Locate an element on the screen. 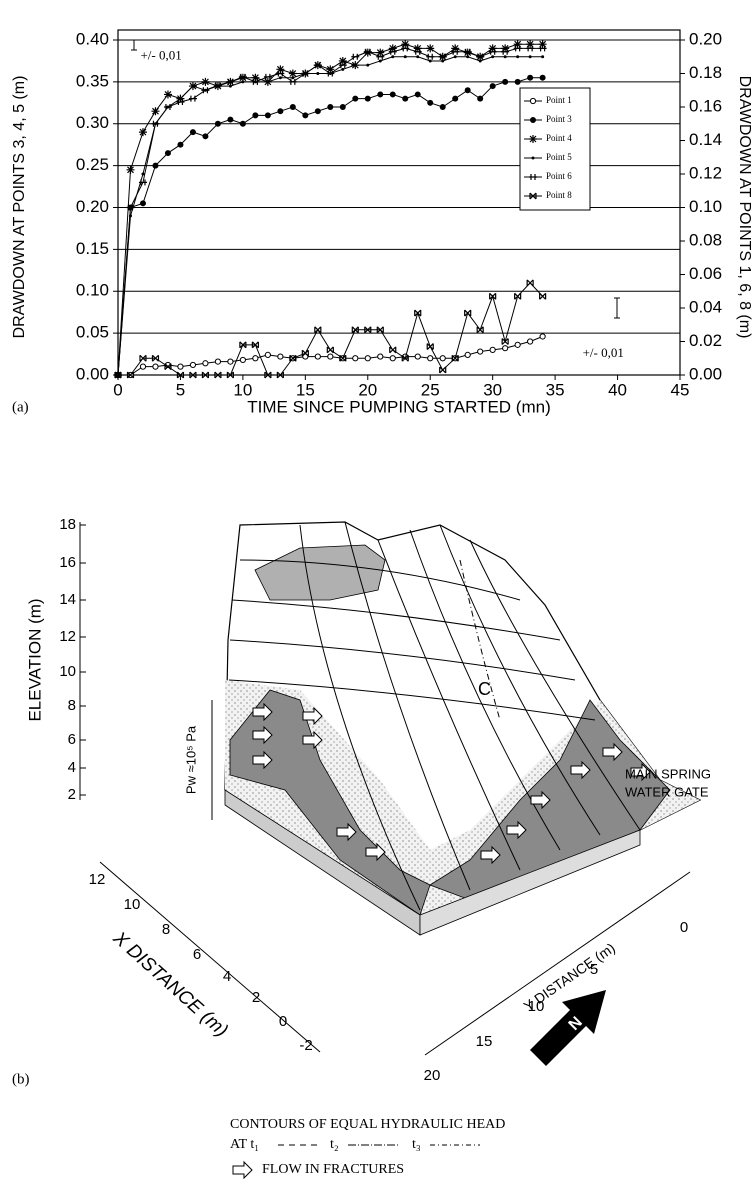 The image size is (756, 1184). y2-tick-label: 0.20 is located at coordinates (705, 38).